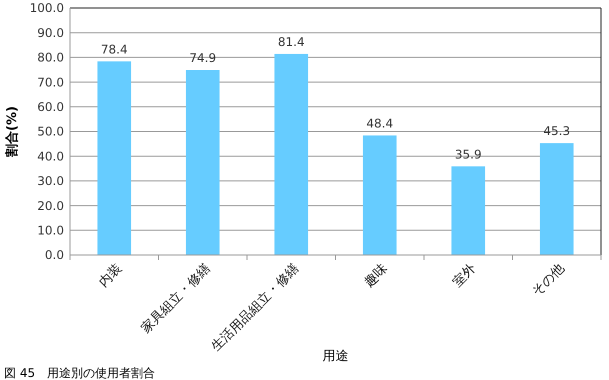  I want to click on x-tick-label: 内装, so click(111, 275).